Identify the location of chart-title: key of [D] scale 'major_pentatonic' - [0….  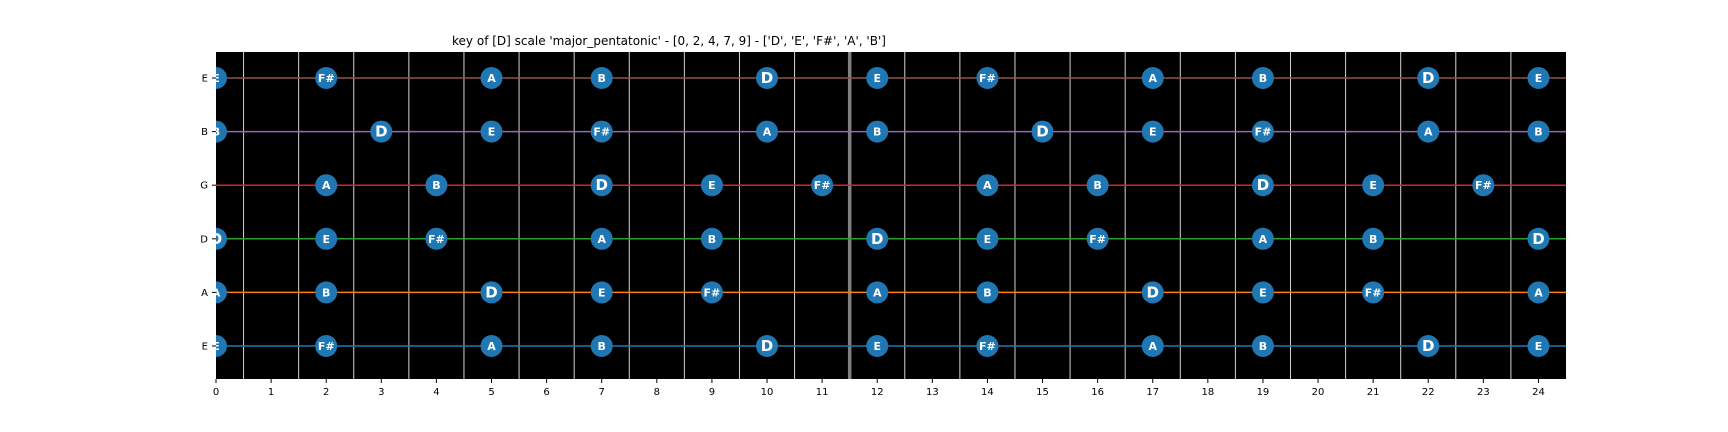
(669, 41).